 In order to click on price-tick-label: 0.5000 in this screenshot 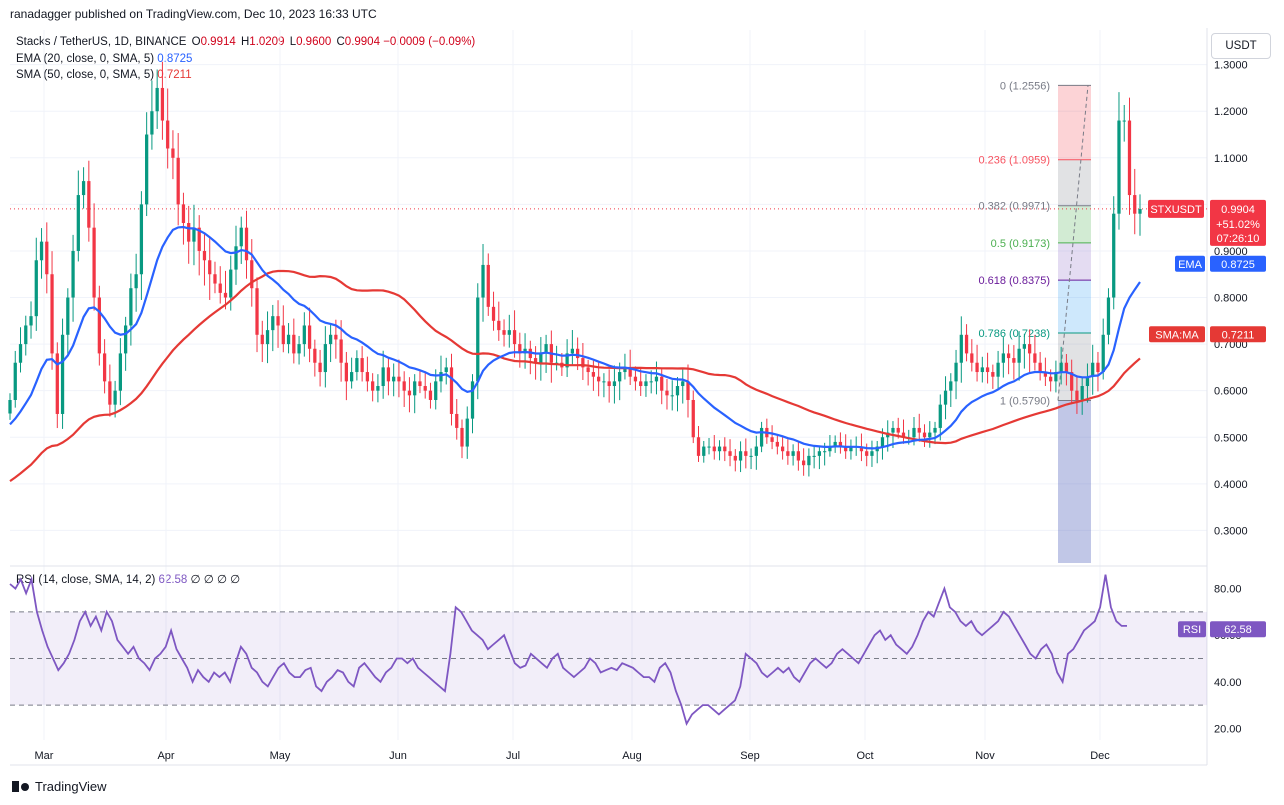, I will do `click(1231, 438)`.